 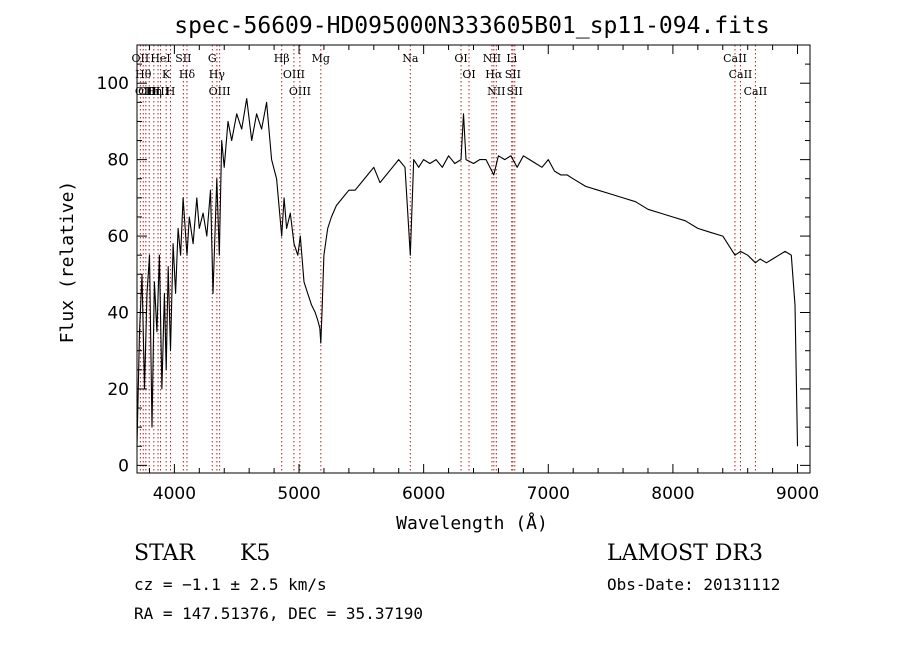 What do you see at coordinates (255, 553) in the screenshot?
I see `object-subclass: K5` at bounding box center [255, 553].